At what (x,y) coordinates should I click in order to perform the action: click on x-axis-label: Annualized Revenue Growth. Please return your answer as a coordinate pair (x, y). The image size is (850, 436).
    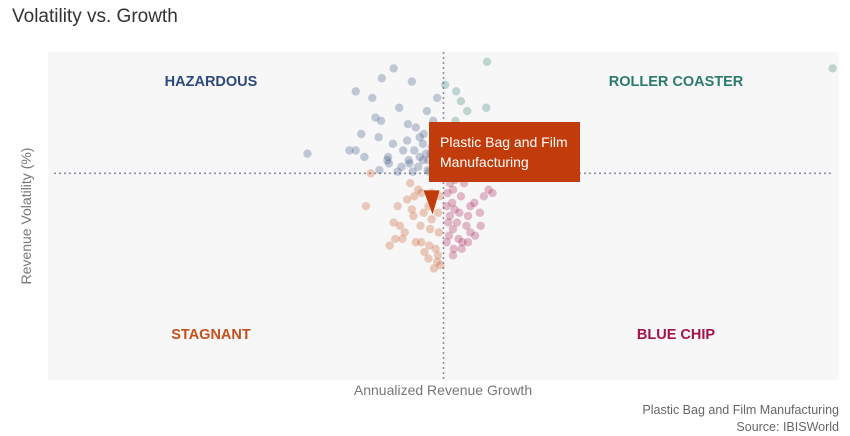
    Looking at the image, I should click on (443, 390).